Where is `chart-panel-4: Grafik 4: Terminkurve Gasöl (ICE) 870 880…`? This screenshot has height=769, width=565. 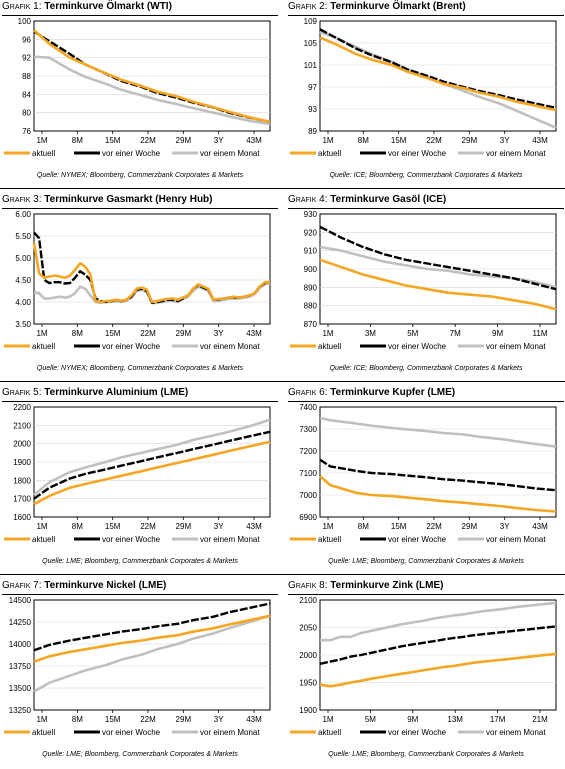
chart-panel-4: Grafik 4: Terminkurve Gasöl (ICE) 870 880… is located at coordinates (426, 288).